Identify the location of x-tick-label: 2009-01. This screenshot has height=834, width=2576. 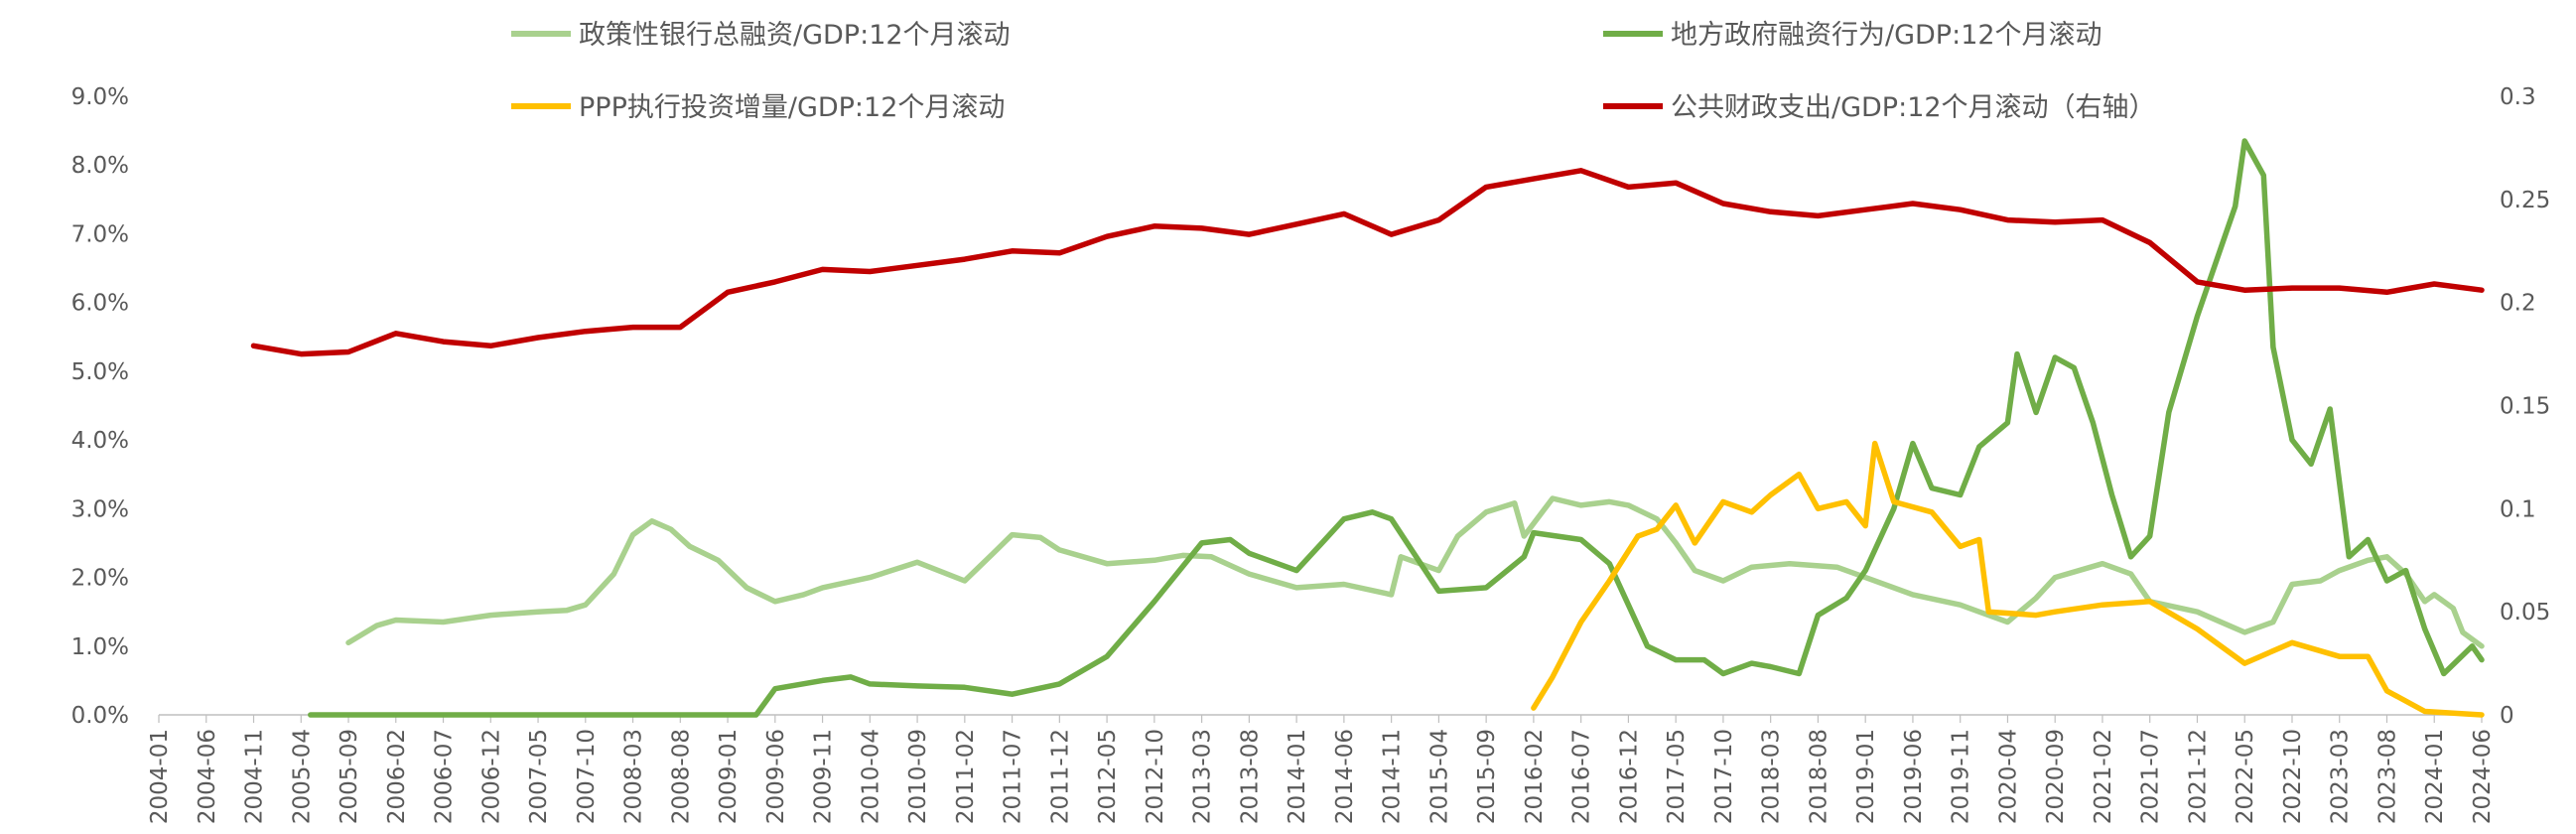
(729, 776).